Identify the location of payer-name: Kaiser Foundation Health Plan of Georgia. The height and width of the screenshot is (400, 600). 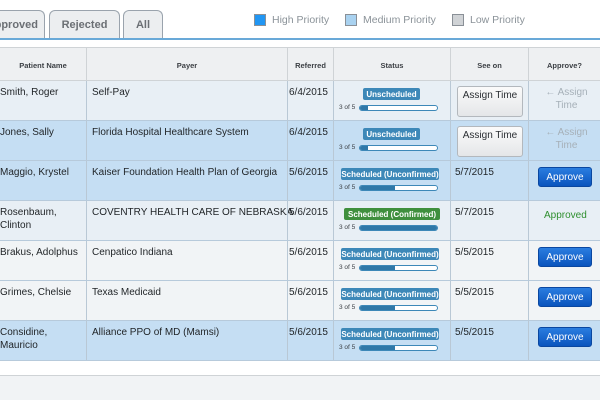
(185, 172).